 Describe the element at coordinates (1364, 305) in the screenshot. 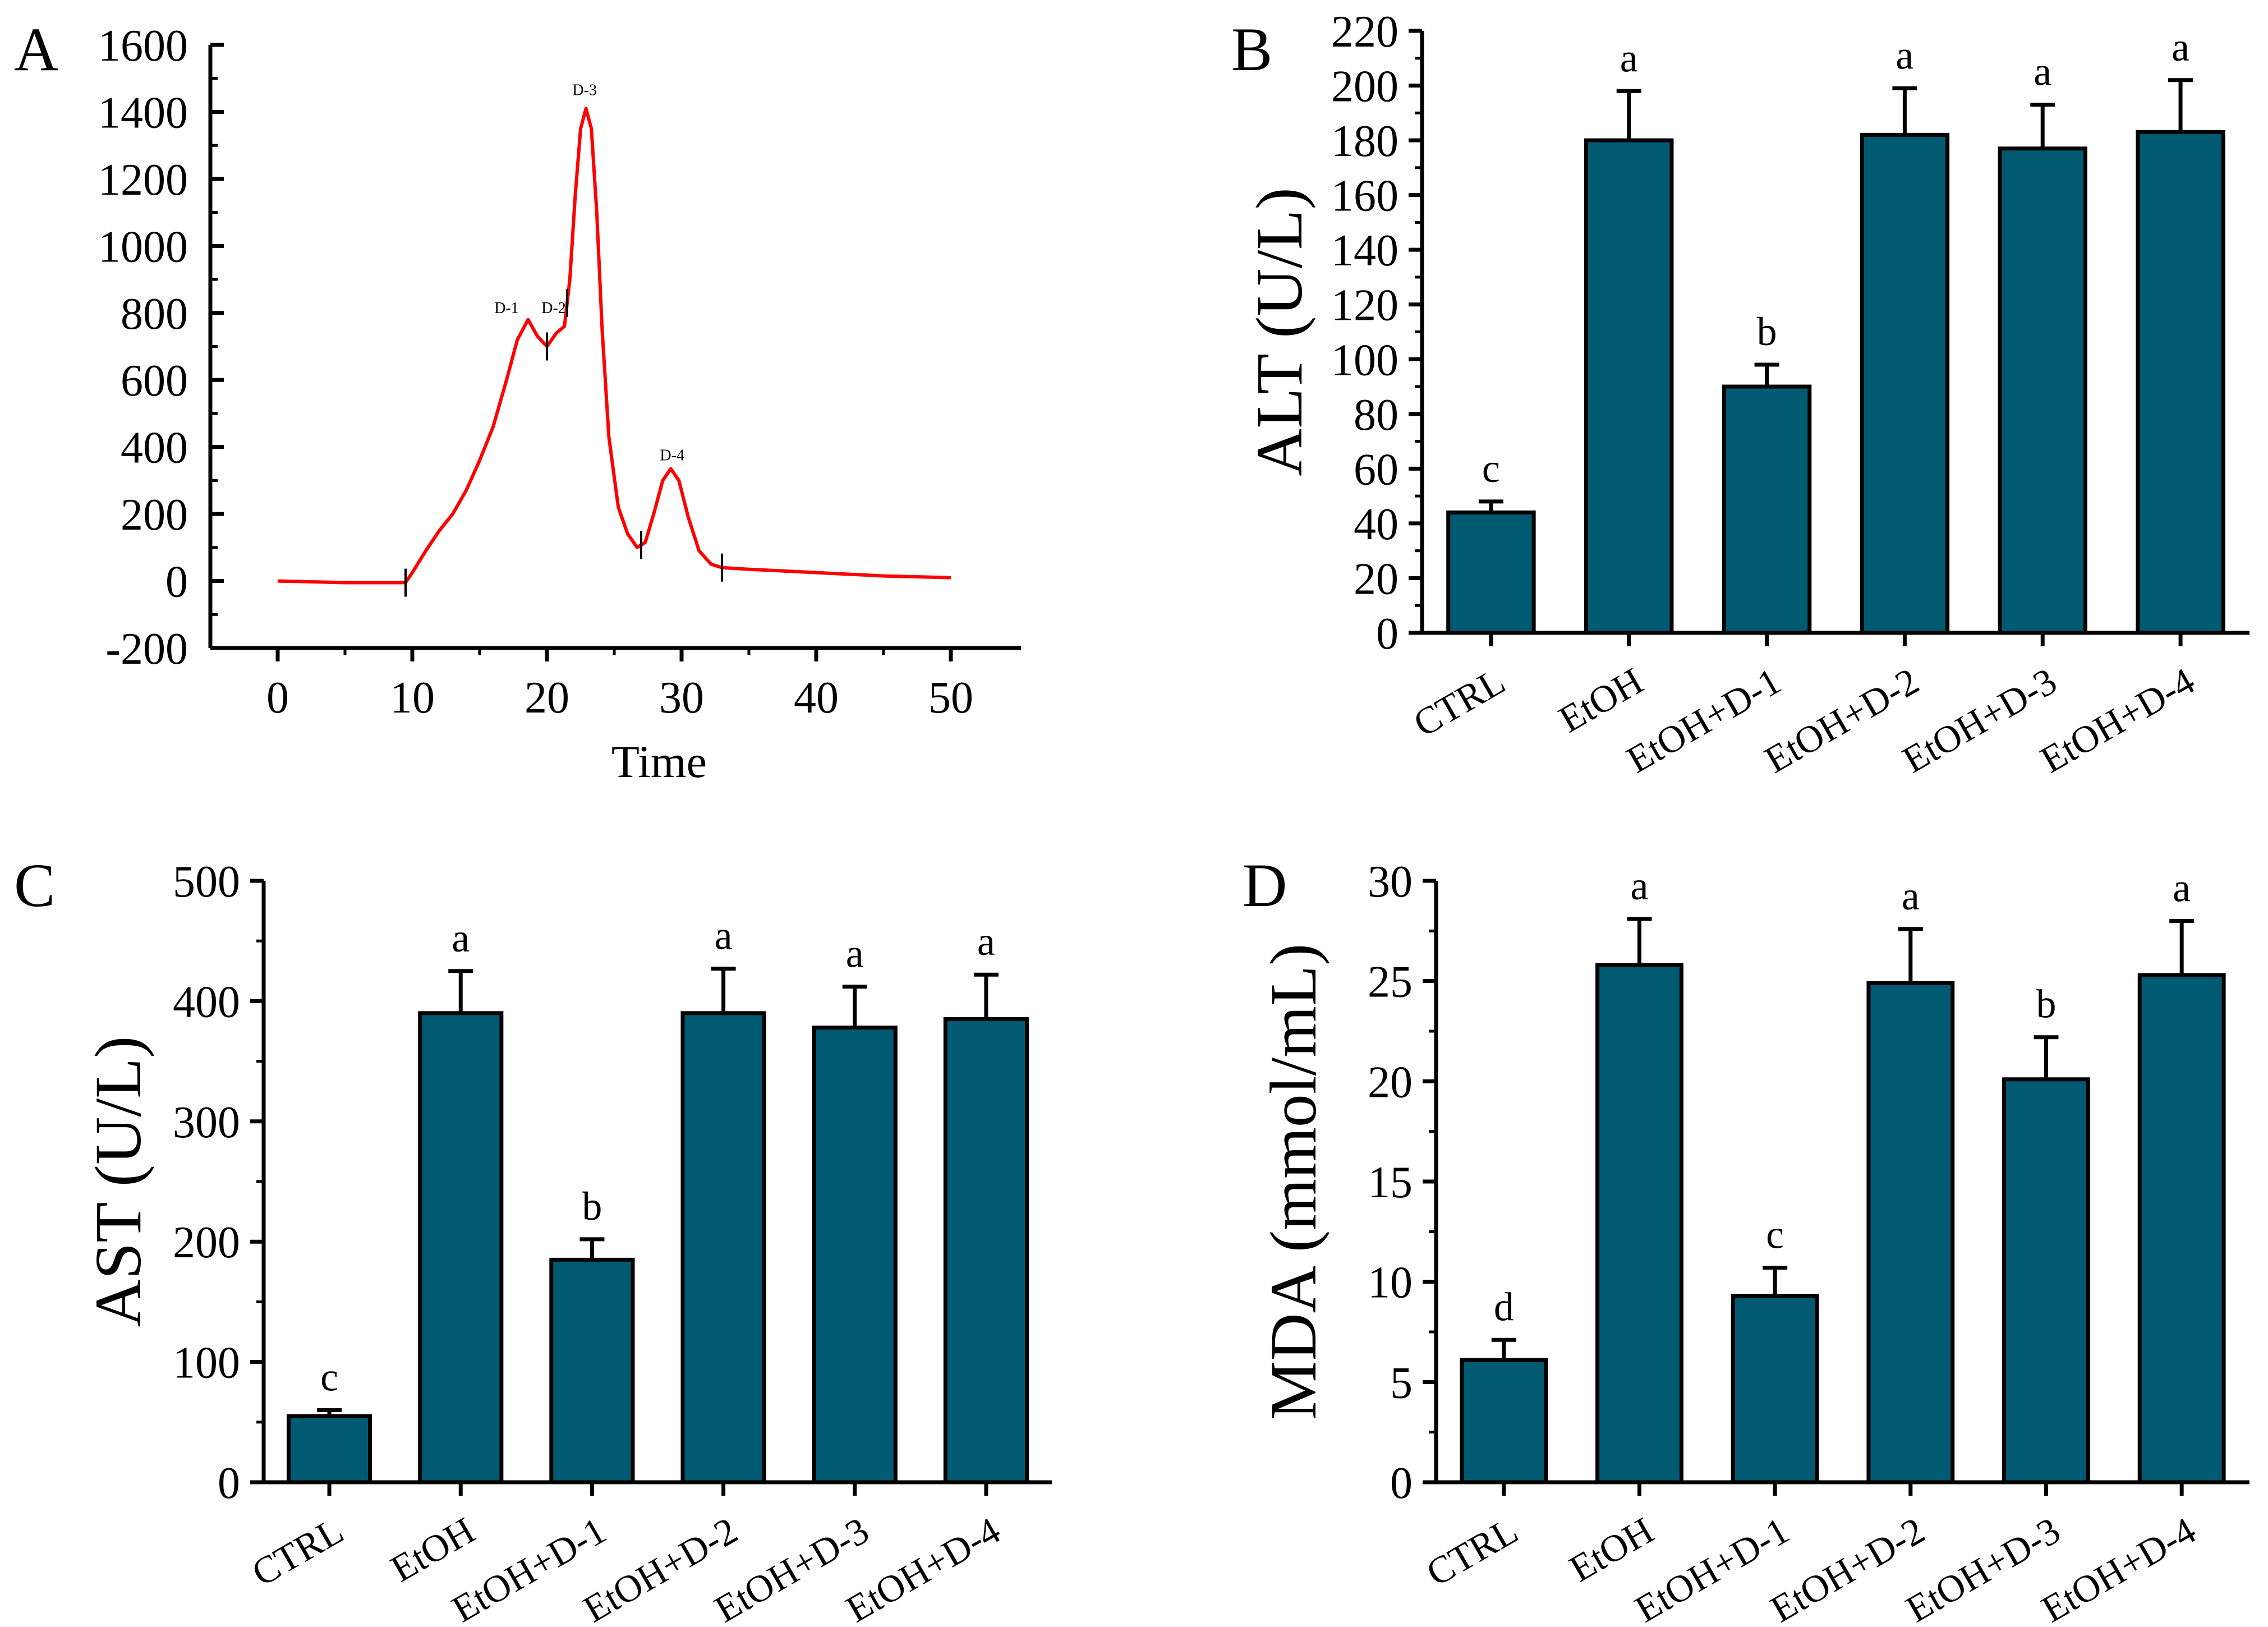

I see `y-tick-label: 120` at that location.